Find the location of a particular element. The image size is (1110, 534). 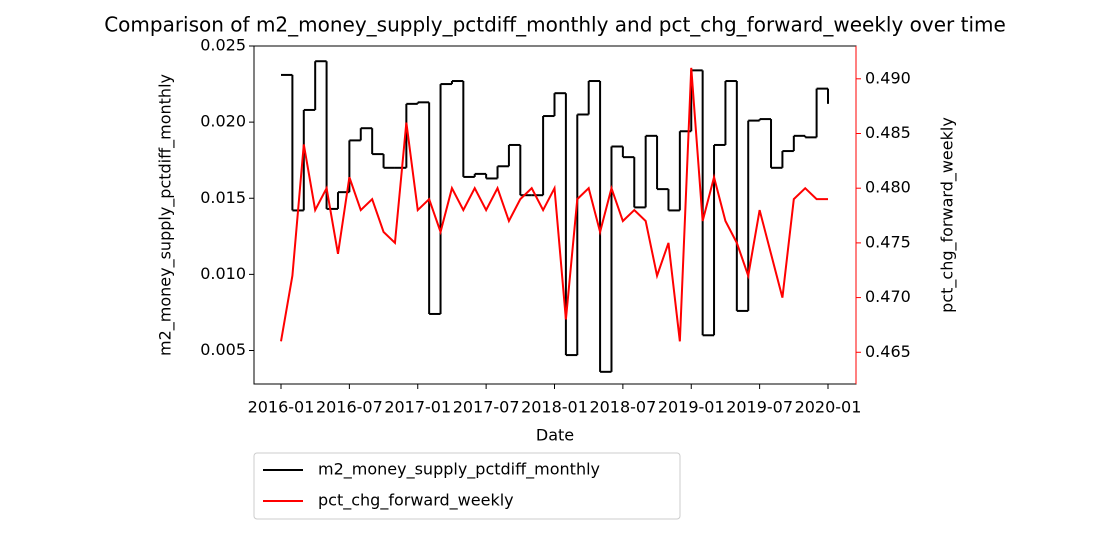

legend-label: m2_money_supply_pctdiff_monthly is located at coordinates (459, 470).